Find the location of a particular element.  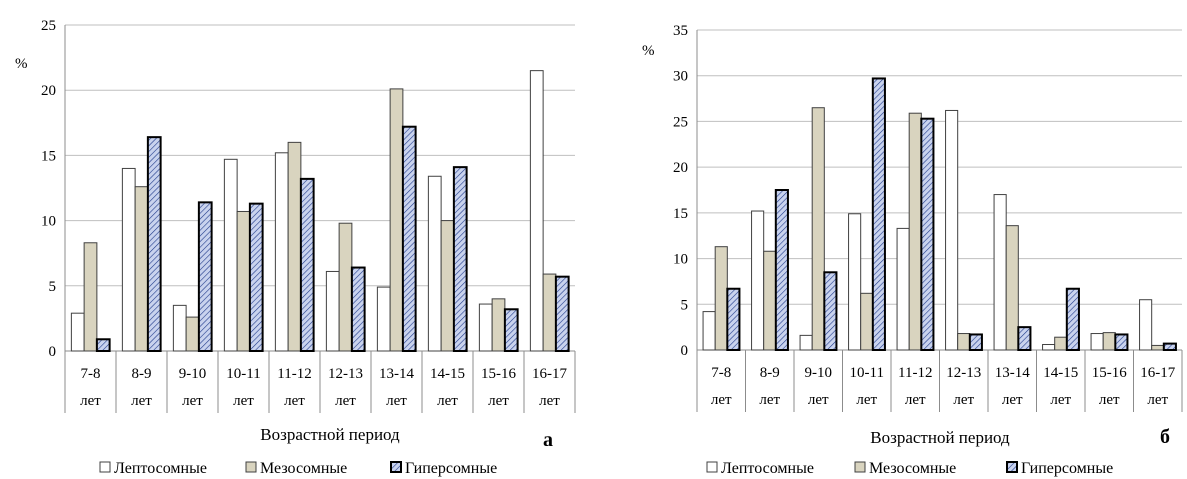

panel-label: б is located at coordinates (1165, 437).